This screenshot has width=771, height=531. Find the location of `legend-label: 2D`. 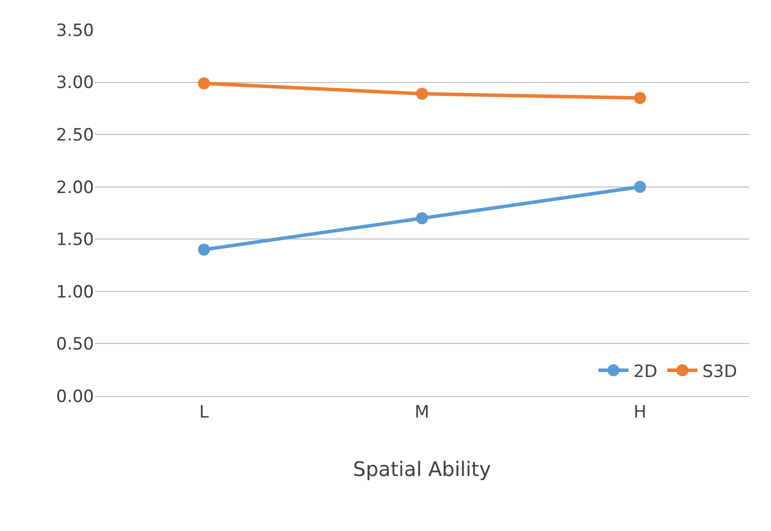

legend-label: 2D is located at coordinates (645, 372).